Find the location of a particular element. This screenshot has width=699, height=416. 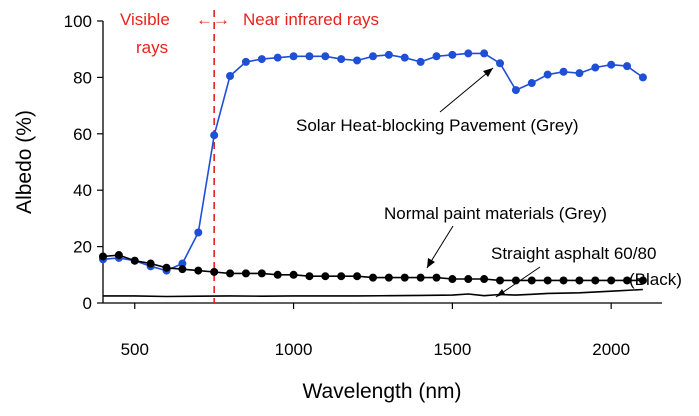

solar-arrowhead is located at coordinates (488, 72).